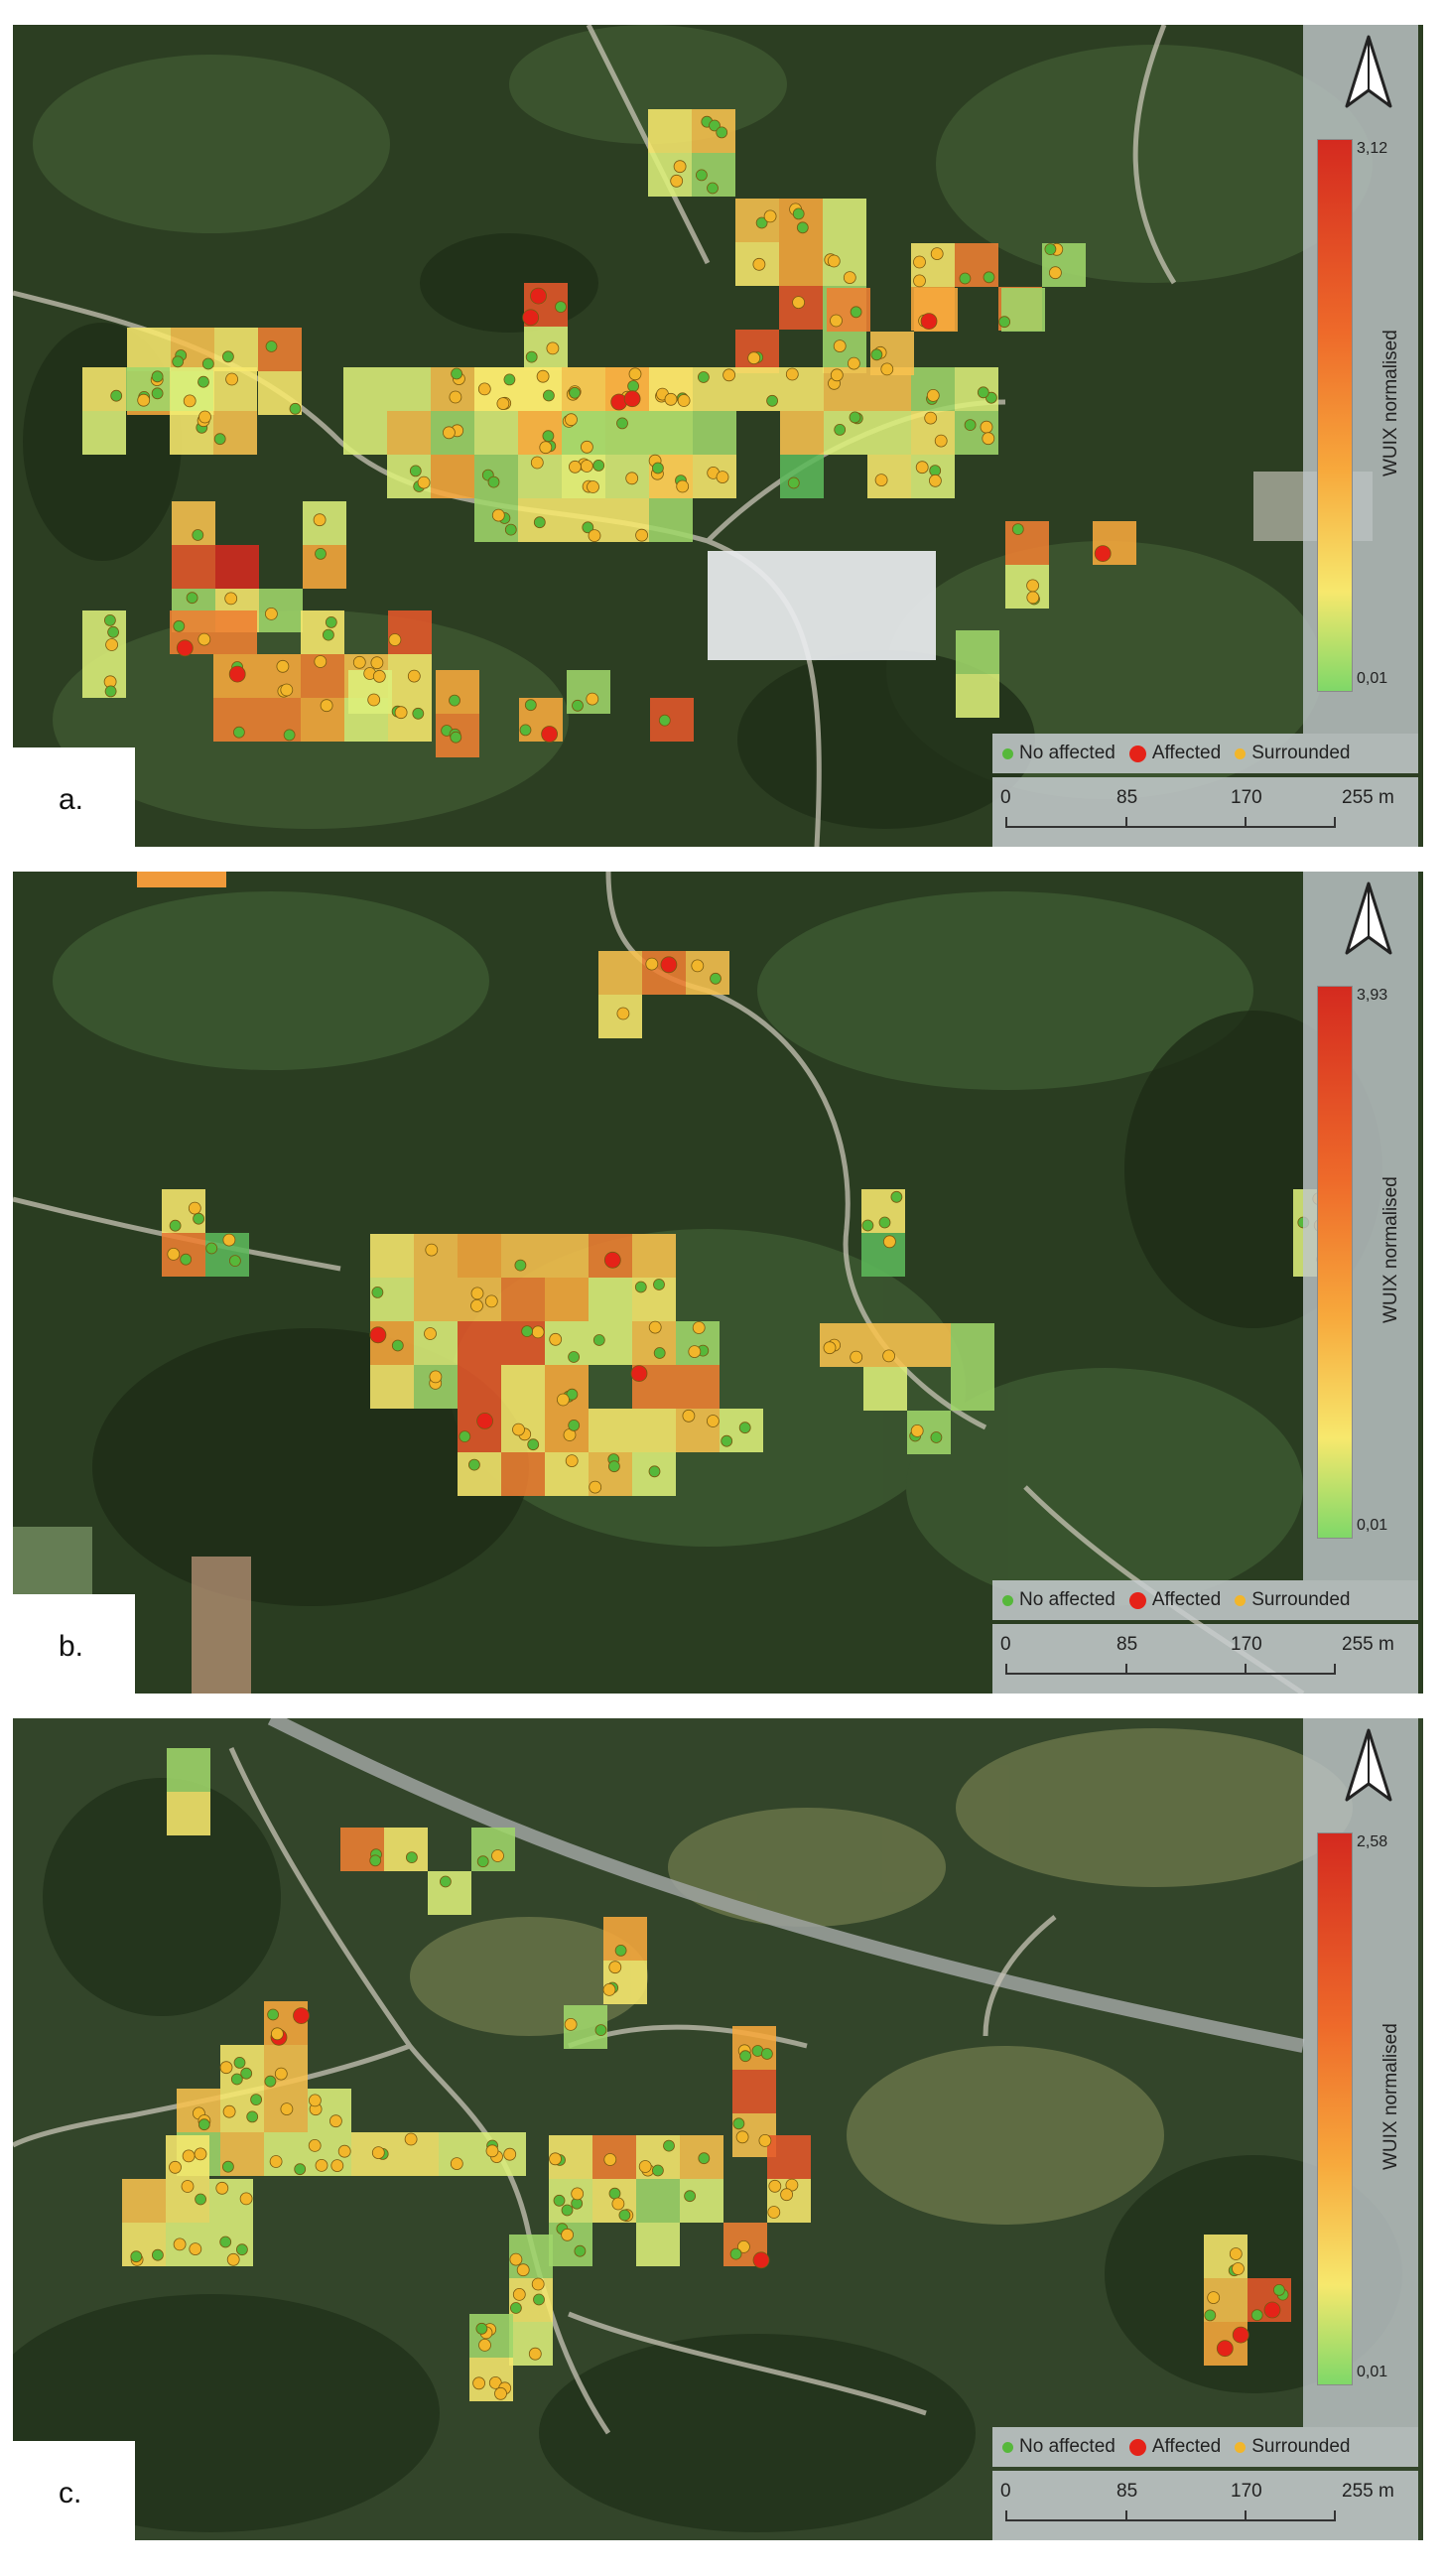  I want to click on panel-label-text: a., so click(71, 799).